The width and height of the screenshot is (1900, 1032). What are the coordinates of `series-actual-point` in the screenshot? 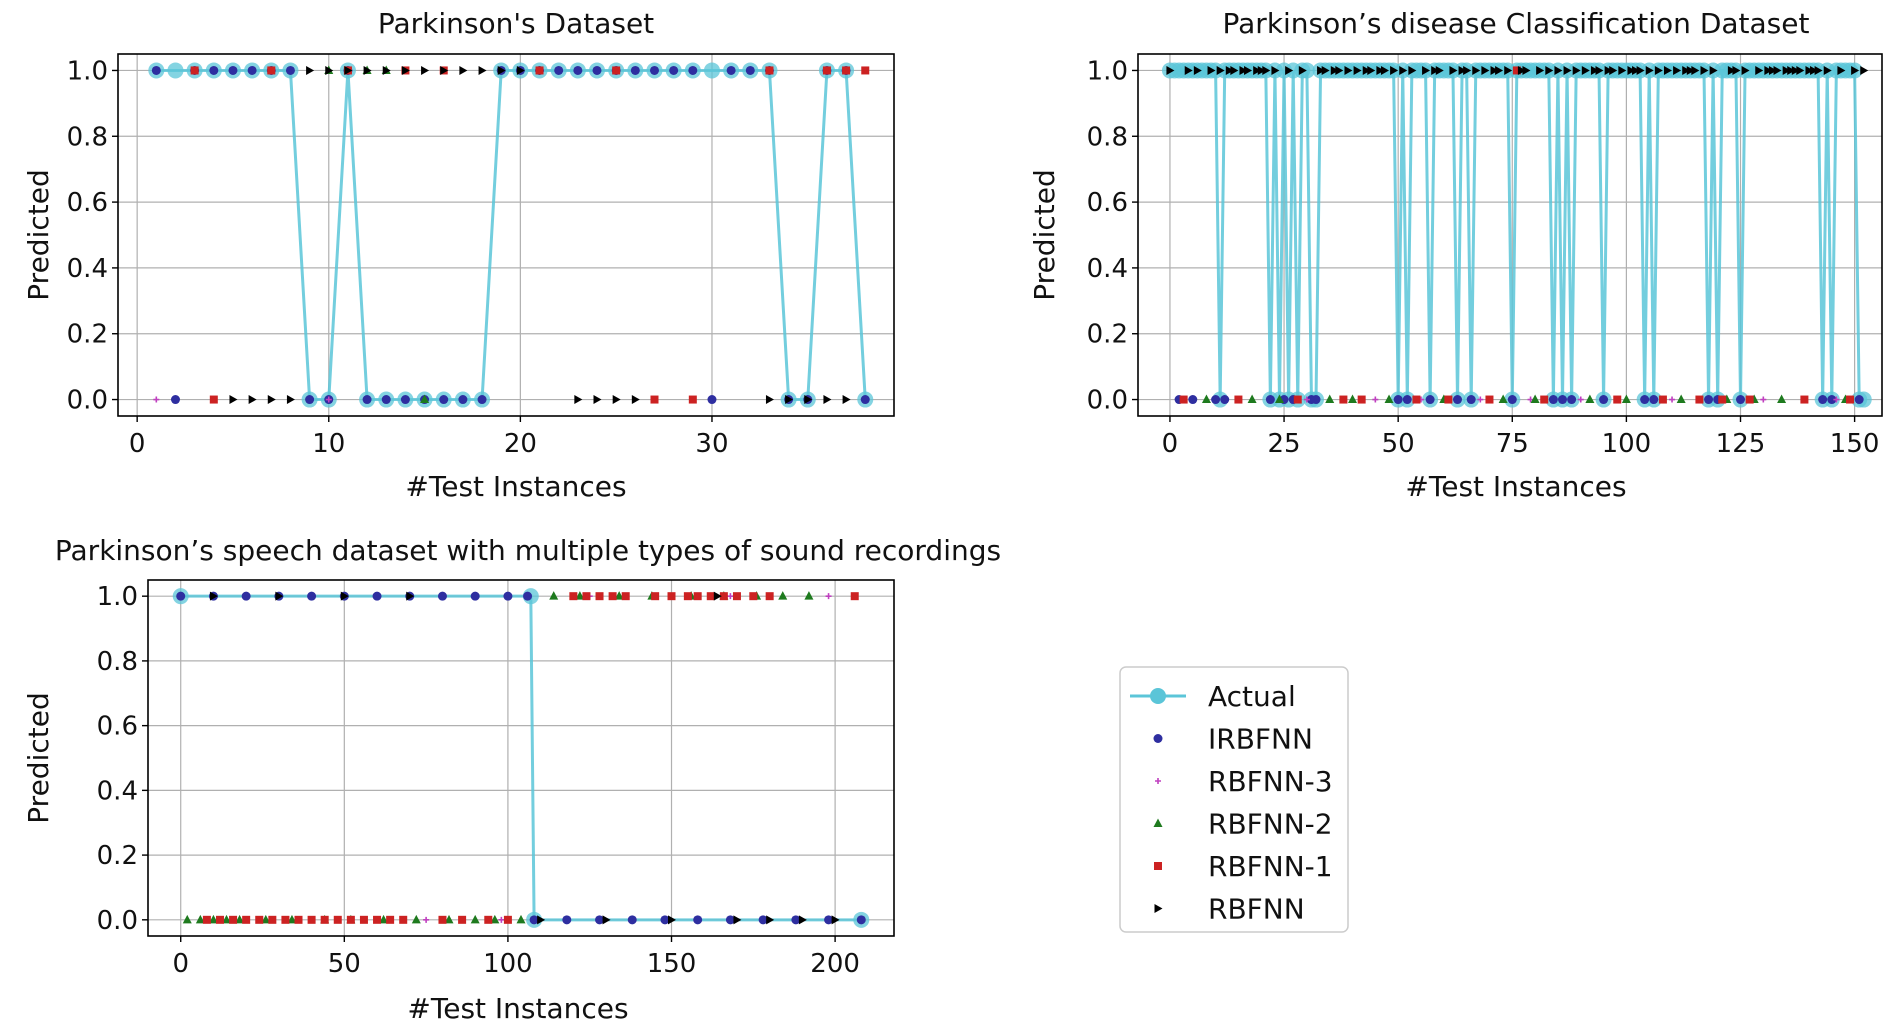 It's located at (175, 70).